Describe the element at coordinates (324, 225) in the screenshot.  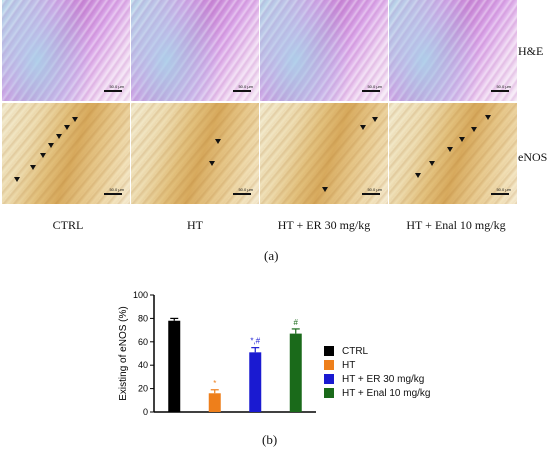
I see `column-label-er: HT + ER 30 mg/kg` at that location.